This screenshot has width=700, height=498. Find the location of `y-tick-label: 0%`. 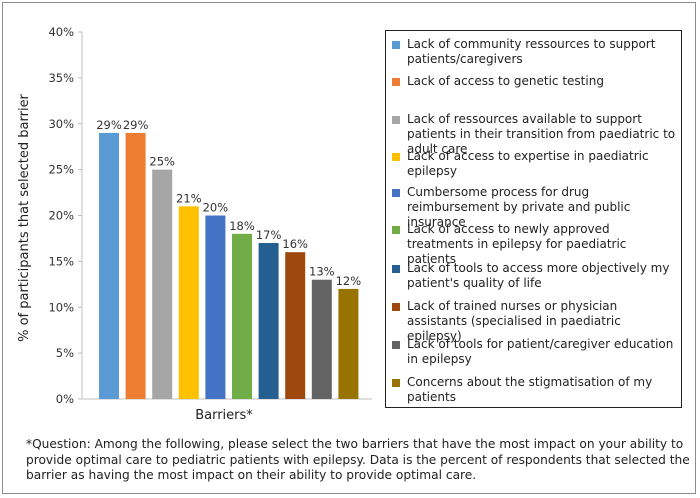

y-tick-label: 0% is located at coordinates (65, 399).